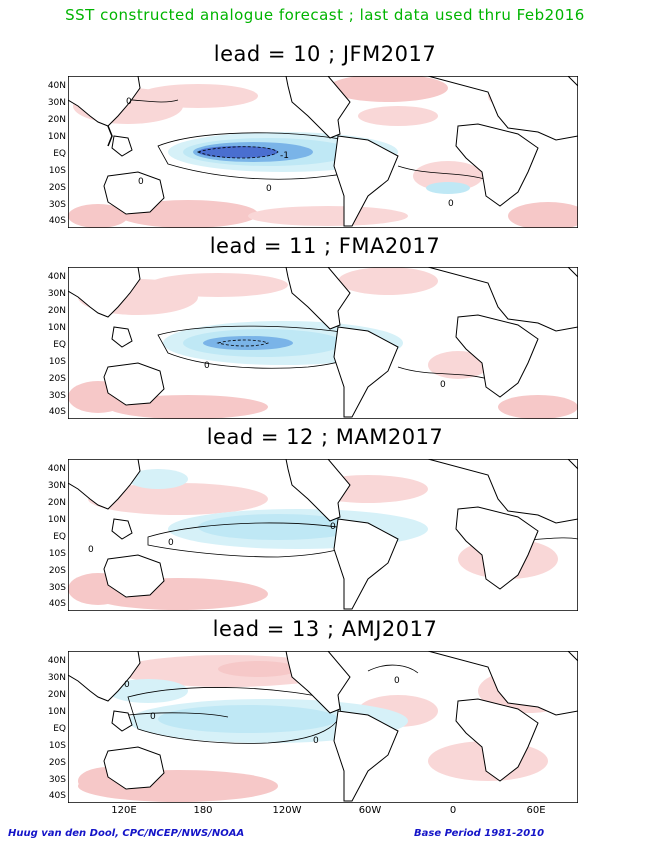 The image size is (650, 841). I want to click on map-panel-lead-10: 0 0 -1 0 0, so click(323, 152).